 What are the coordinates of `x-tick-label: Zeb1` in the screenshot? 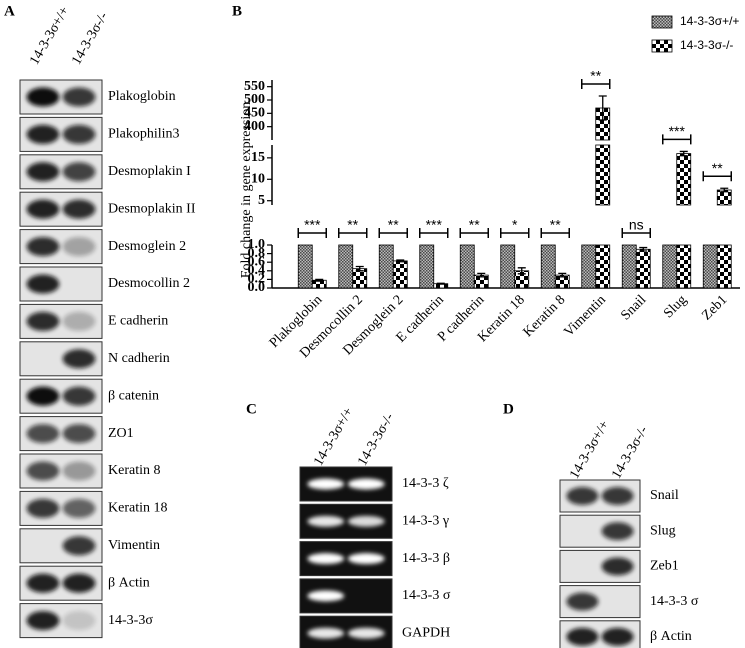 It's located at (714, 307).